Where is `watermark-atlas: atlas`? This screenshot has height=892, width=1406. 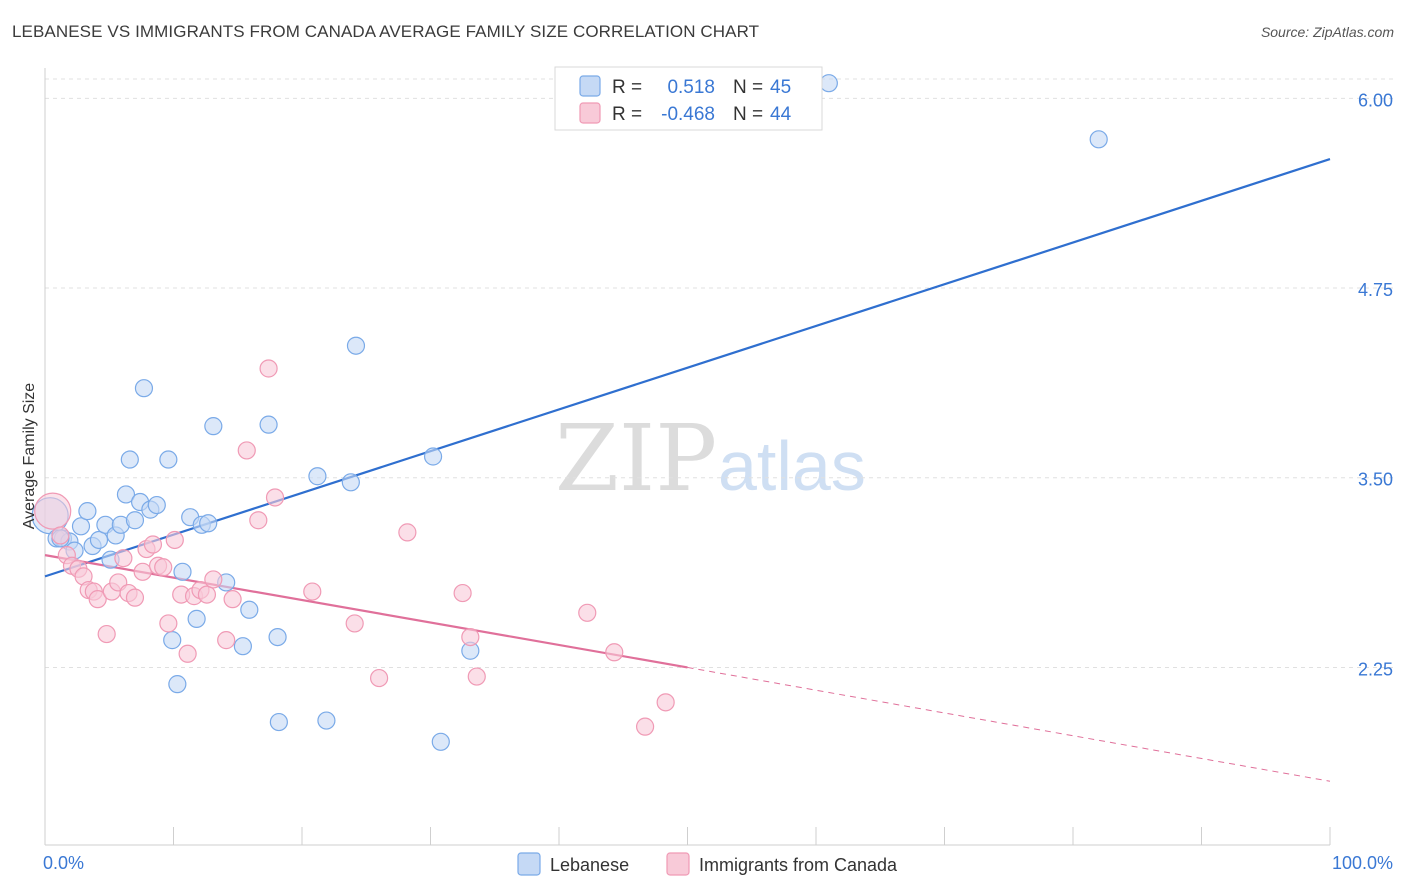
watermark-atlas: atlas is located at coordinates (792, 466).